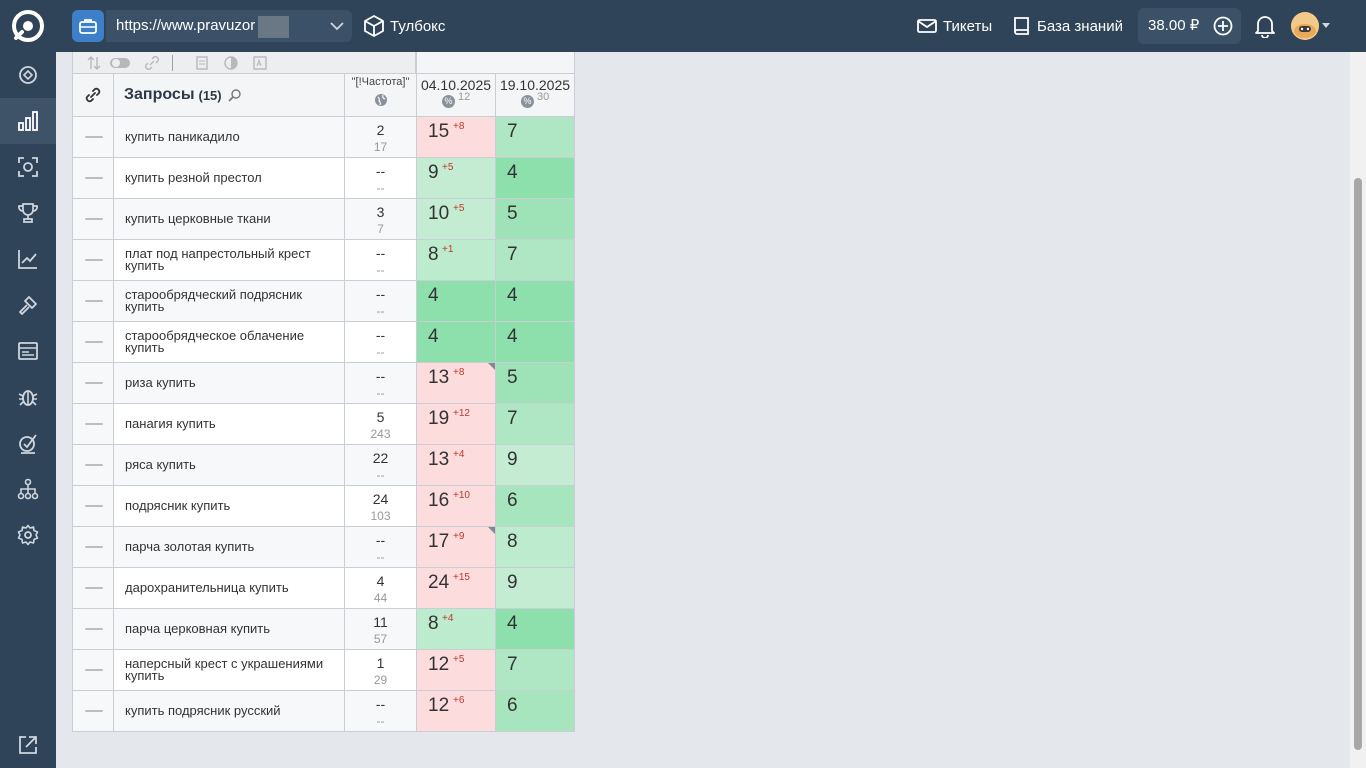 Image resolution: width=1366 pixels, height=768 pixels. What do you see at coordinates (380, 100) in the screenshot?
I see `globe-icon` at bounding box center [380, 100].